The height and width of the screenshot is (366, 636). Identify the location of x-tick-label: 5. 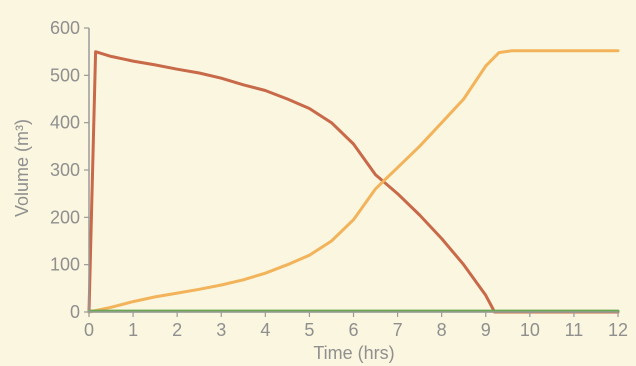
(309, 330).